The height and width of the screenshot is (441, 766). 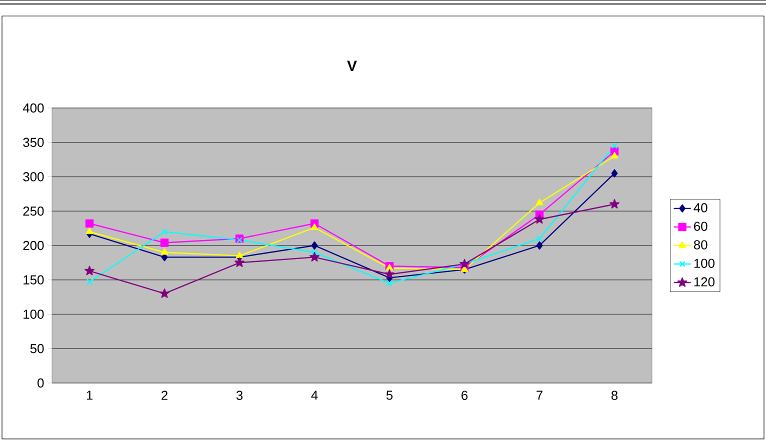 What do you see at coordinates (465, 395) in the screenshot?
I see `x-tick-label: 6` at bounding box center [465, 395].